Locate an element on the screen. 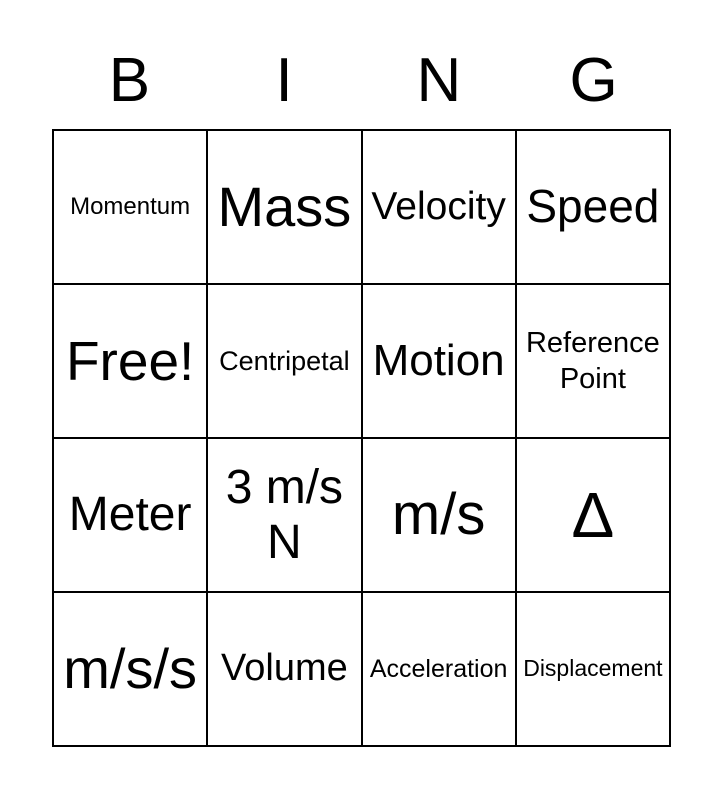  bingo-letter-i: I is located at coordinates (284, 80).